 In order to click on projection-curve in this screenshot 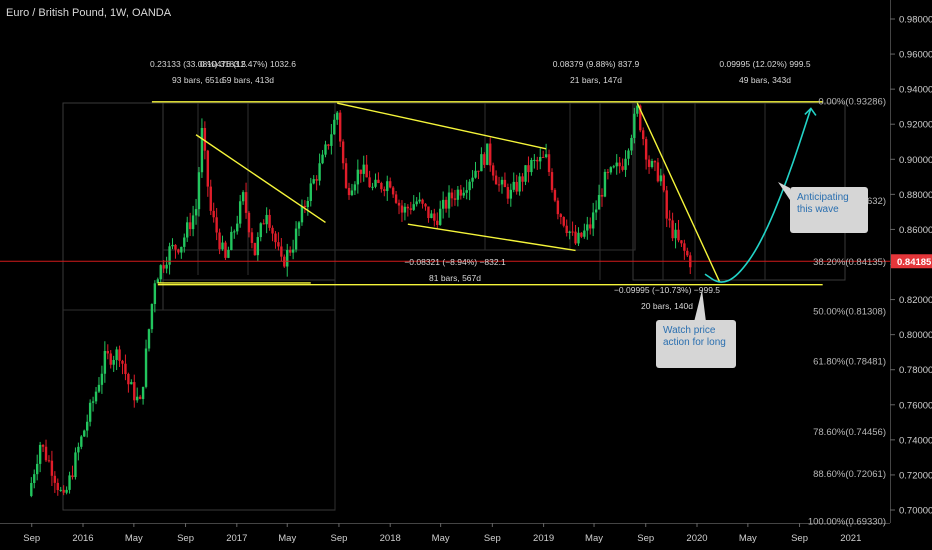, I will do `click(758, 195)`.